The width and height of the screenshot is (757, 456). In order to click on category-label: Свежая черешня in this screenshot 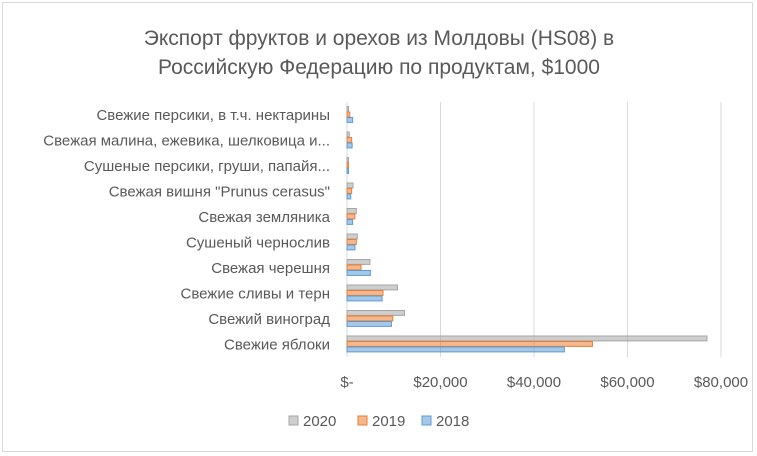, I will do `click(270, 268)`.